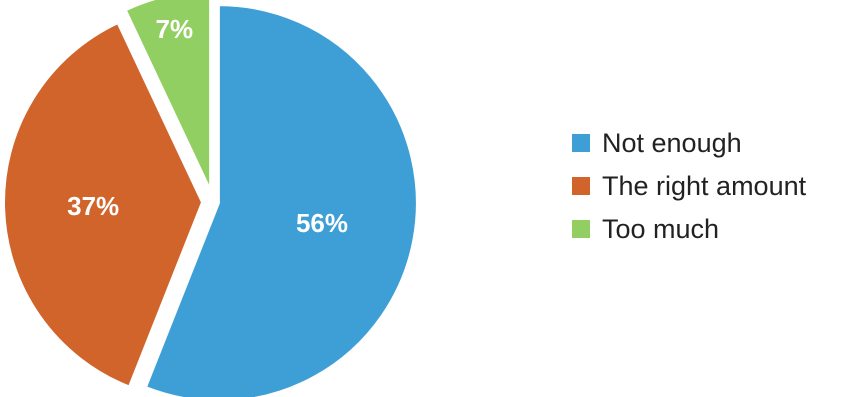 The width and height of the screenshot is (865, 397). Describe the element at coordinates (322, 223) in the screenshot. I see `slice-label-not-enough: 56%` at that location.